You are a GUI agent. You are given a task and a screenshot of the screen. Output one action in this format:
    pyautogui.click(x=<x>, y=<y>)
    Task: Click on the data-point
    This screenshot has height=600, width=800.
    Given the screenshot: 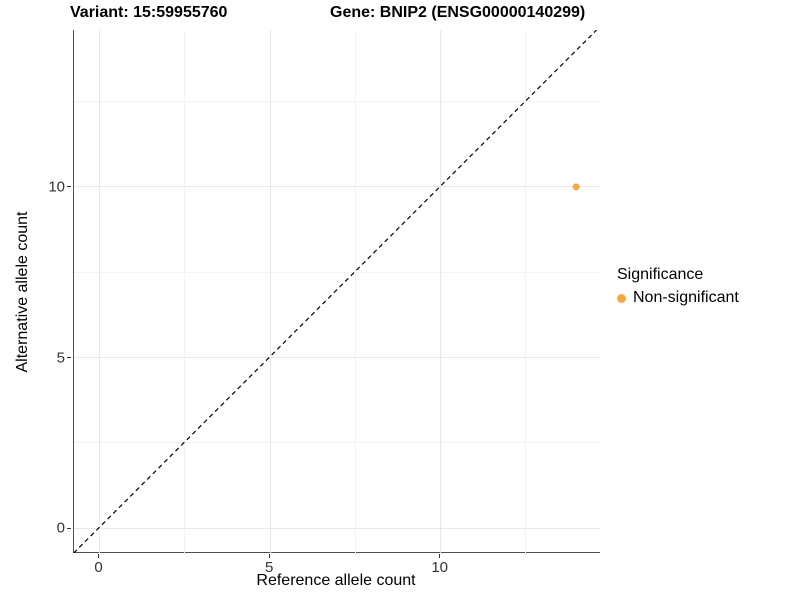 What is the action you would take?
    pyautogui.click(x=576, y=187)
    